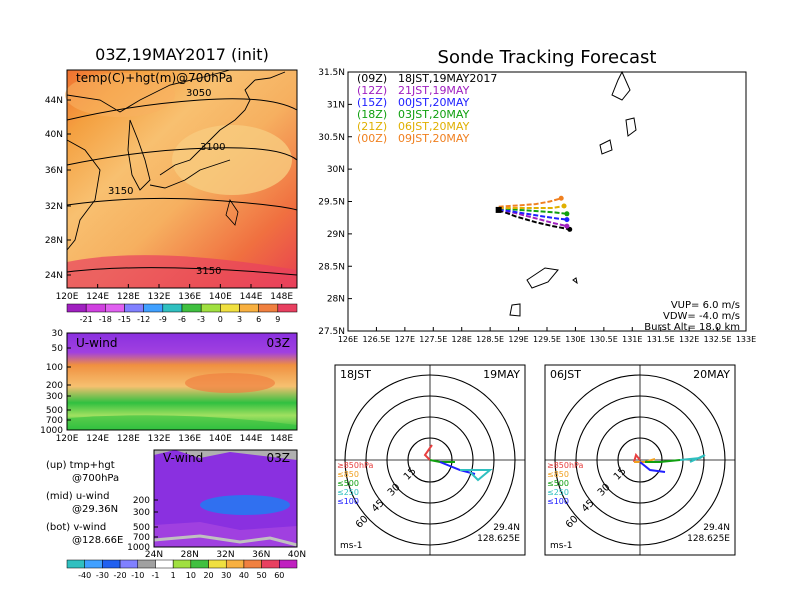 The width and height of the screenshot is (792, 612). I want to click on lat-tick-label: 27.5N, so click(331, 332).